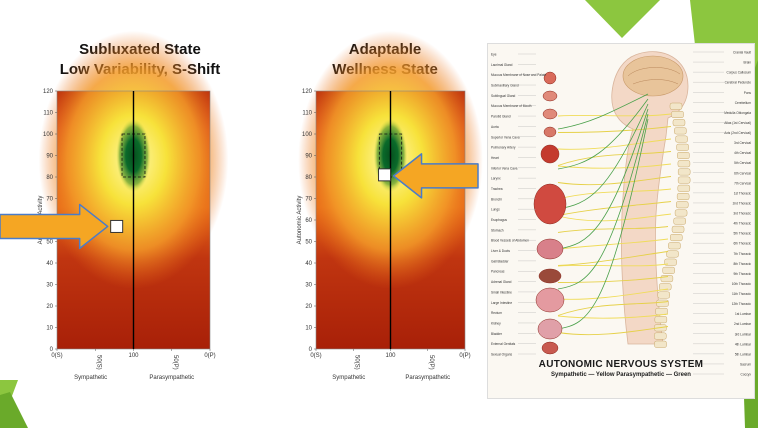  I want to click on poster-right-label: 2nd Thoracic, so click(742, 203).